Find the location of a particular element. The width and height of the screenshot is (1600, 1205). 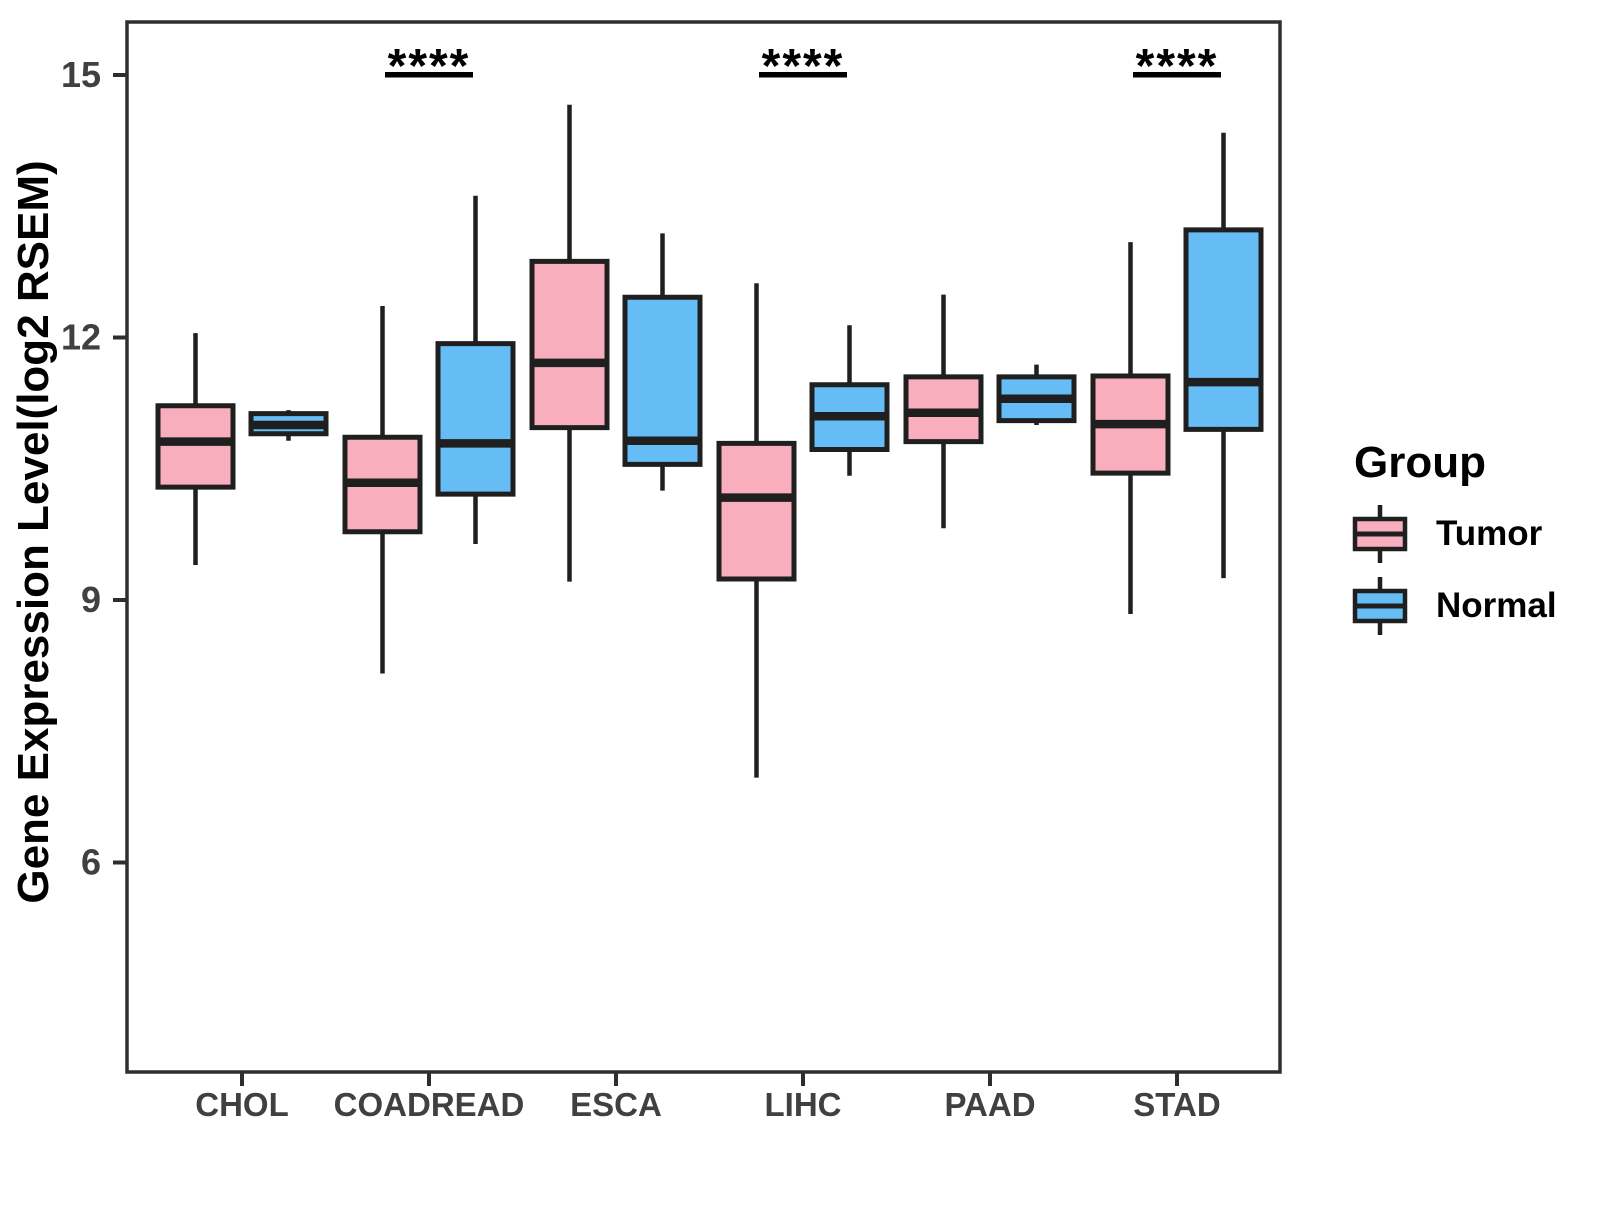

legend-title: Group is located at coordinates (1420, 462).